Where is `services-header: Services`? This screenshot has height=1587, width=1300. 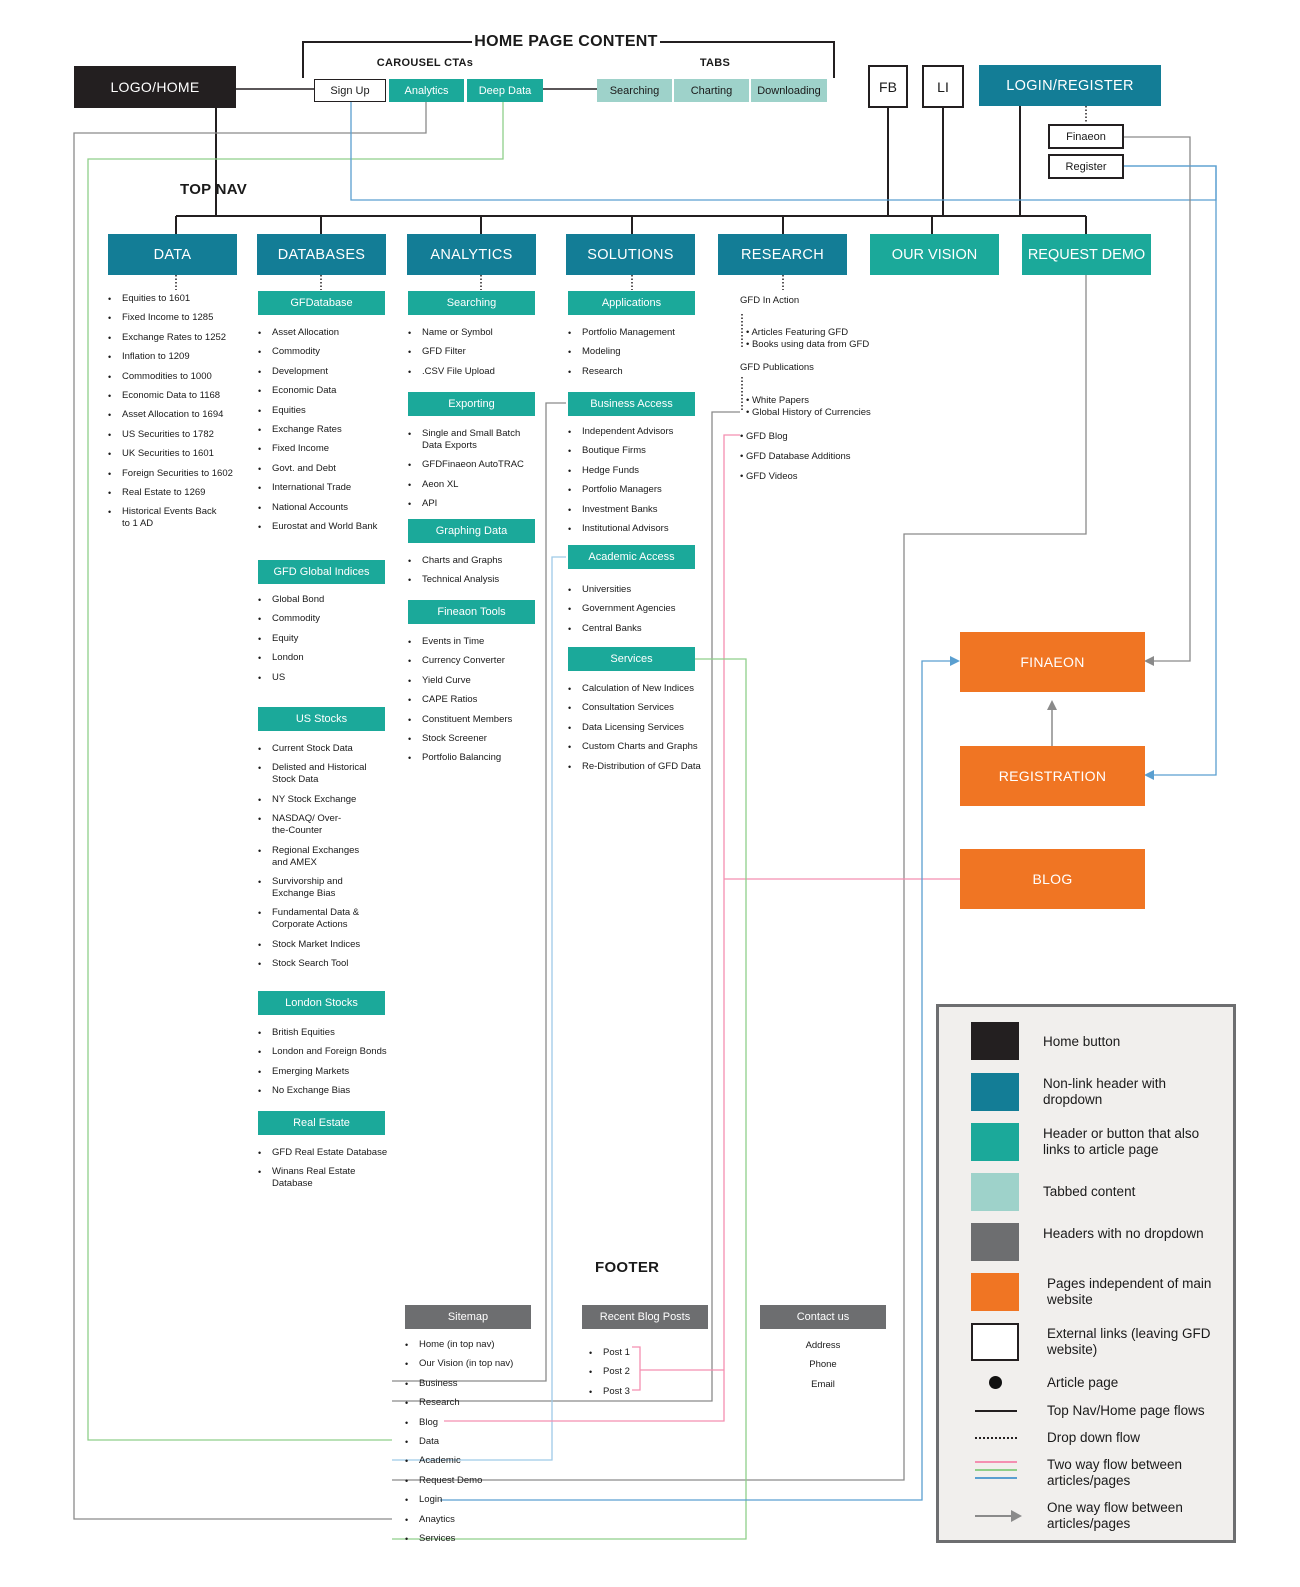
services-header: Services is located at coordinates (631, 659).